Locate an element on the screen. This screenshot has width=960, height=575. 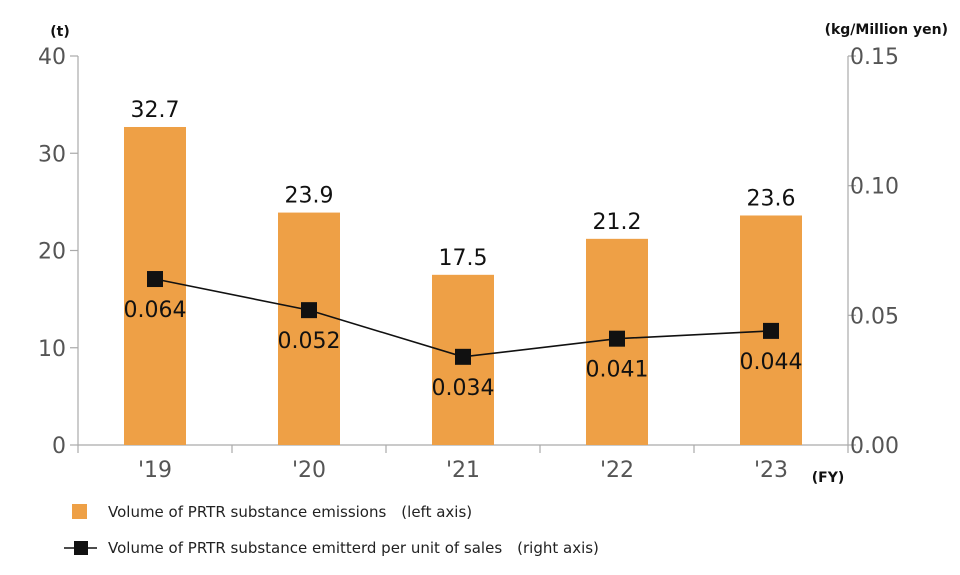
bar-value-label: 23.9 is located at coordinates (309, 196).